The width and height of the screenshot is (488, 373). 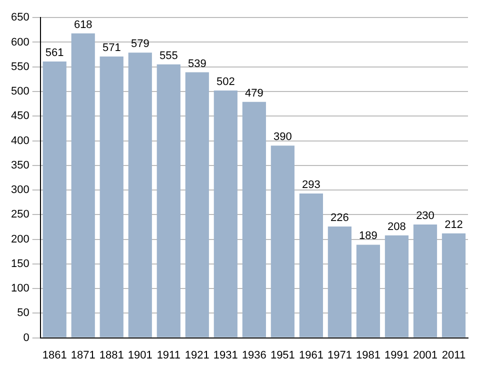 What do you see at coordinates (453, 224) in the screenshot?
I see `data-label: 212` at bounding box center [453, 224].